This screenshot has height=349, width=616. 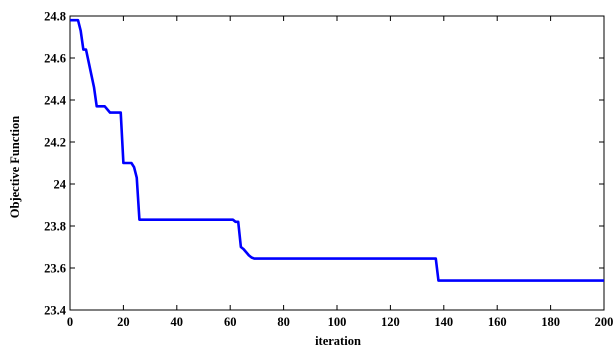 I want to click on x-tick-label: 180, so click(x=550, y=322).